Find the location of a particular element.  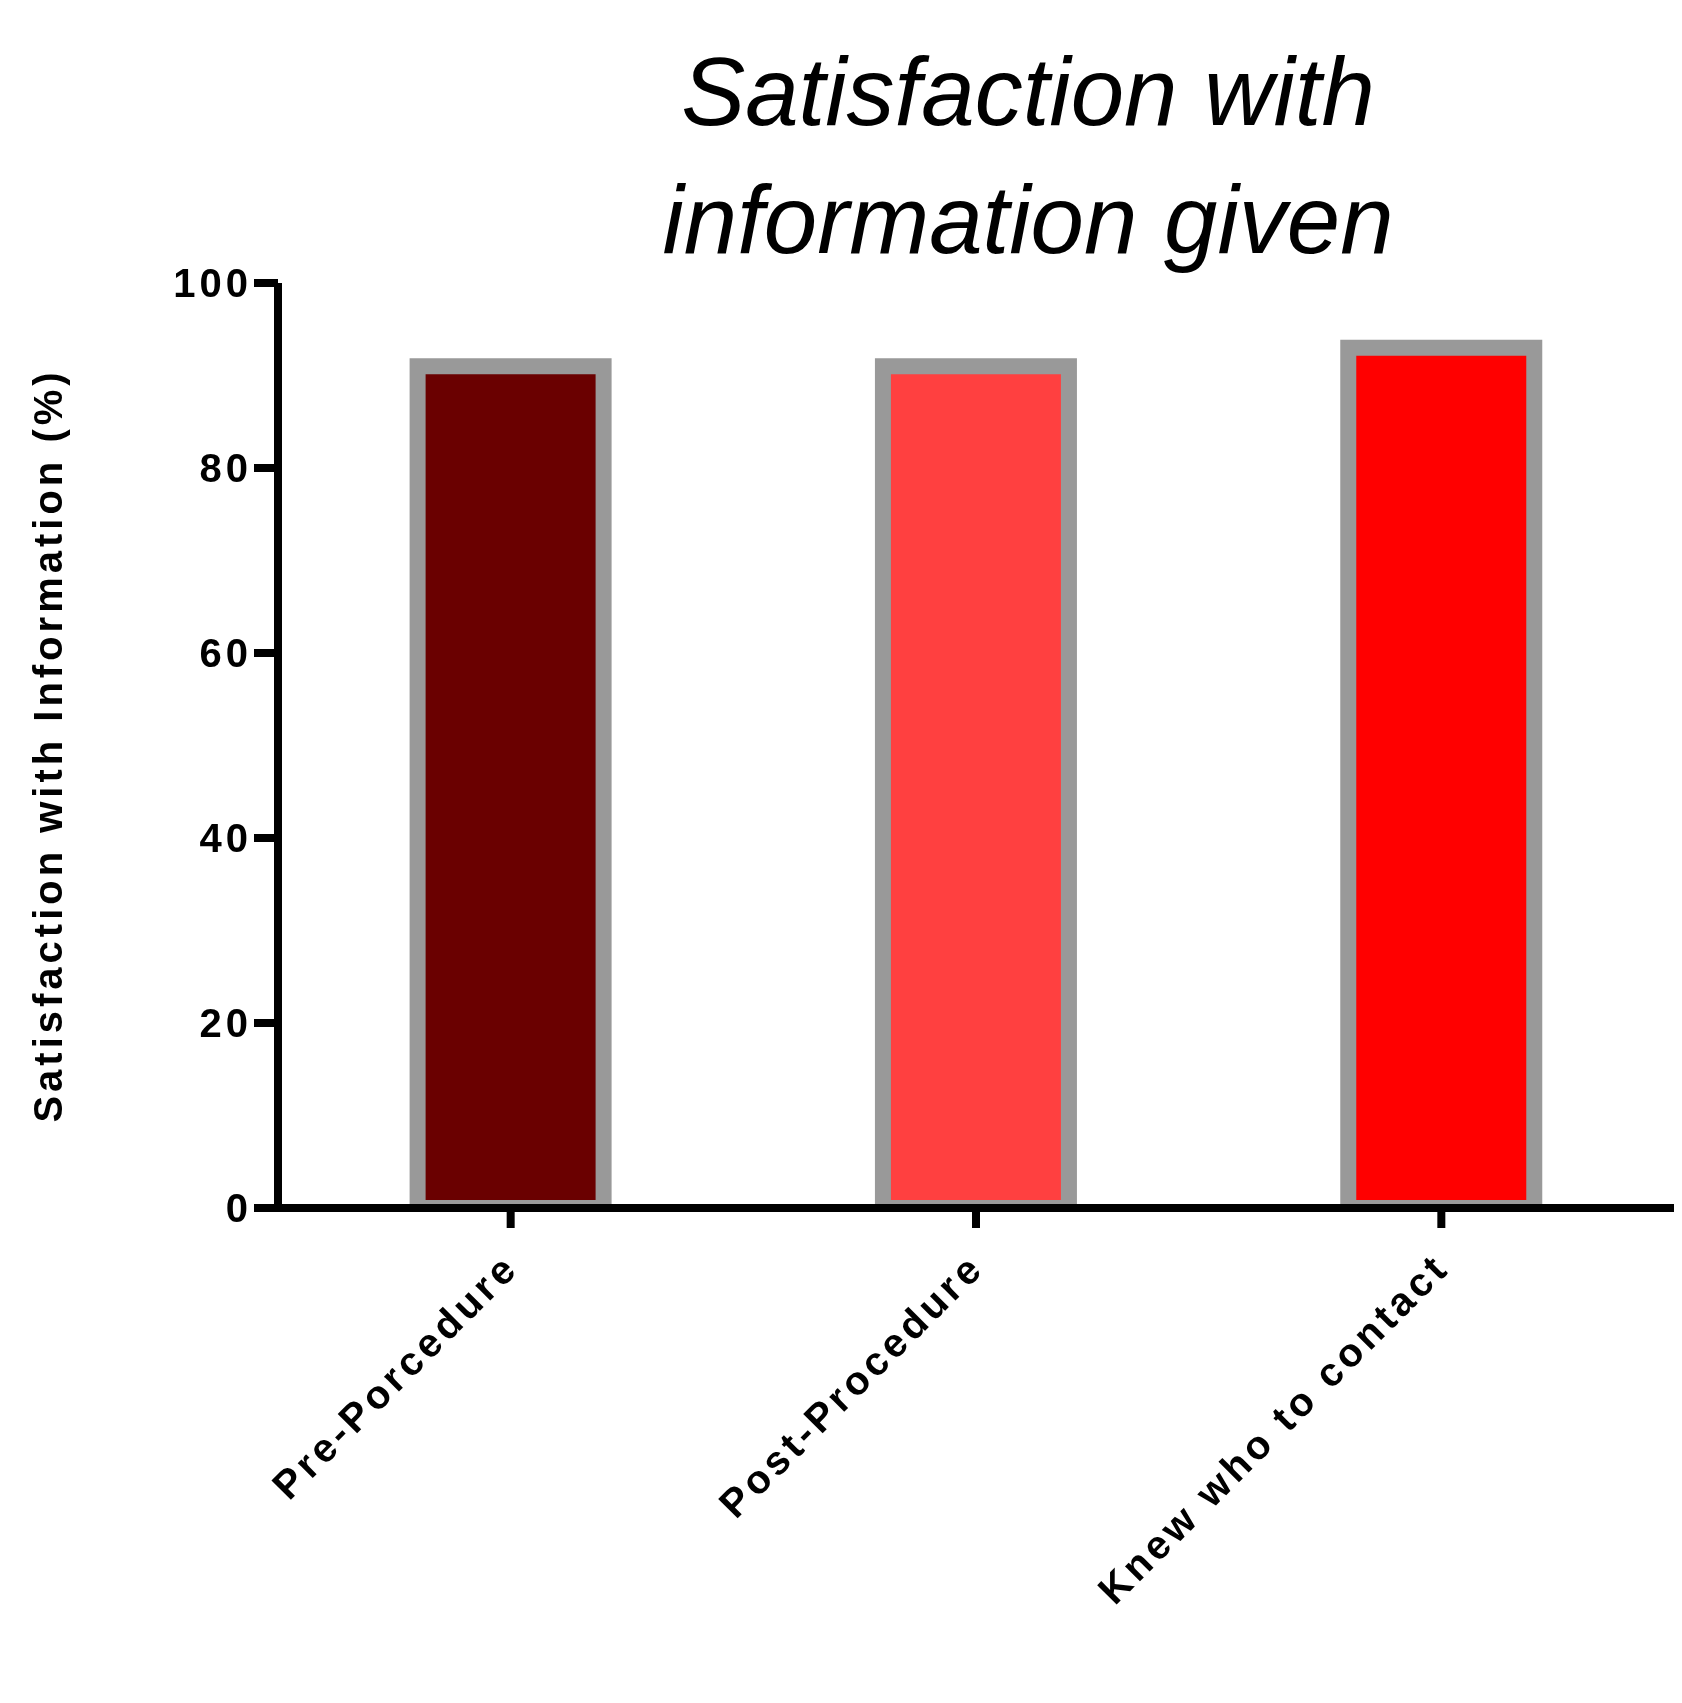

y-tick-label: 60 is located at coordinates (225, 653).